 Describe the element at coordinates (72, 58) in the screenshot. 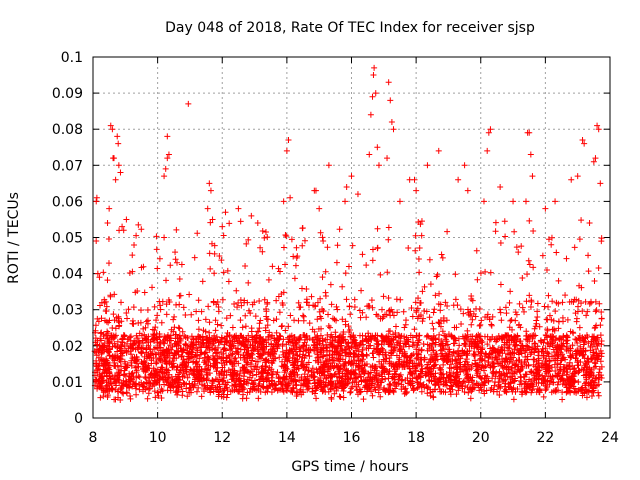

I see `y-tick-label: 0.1` at that location.